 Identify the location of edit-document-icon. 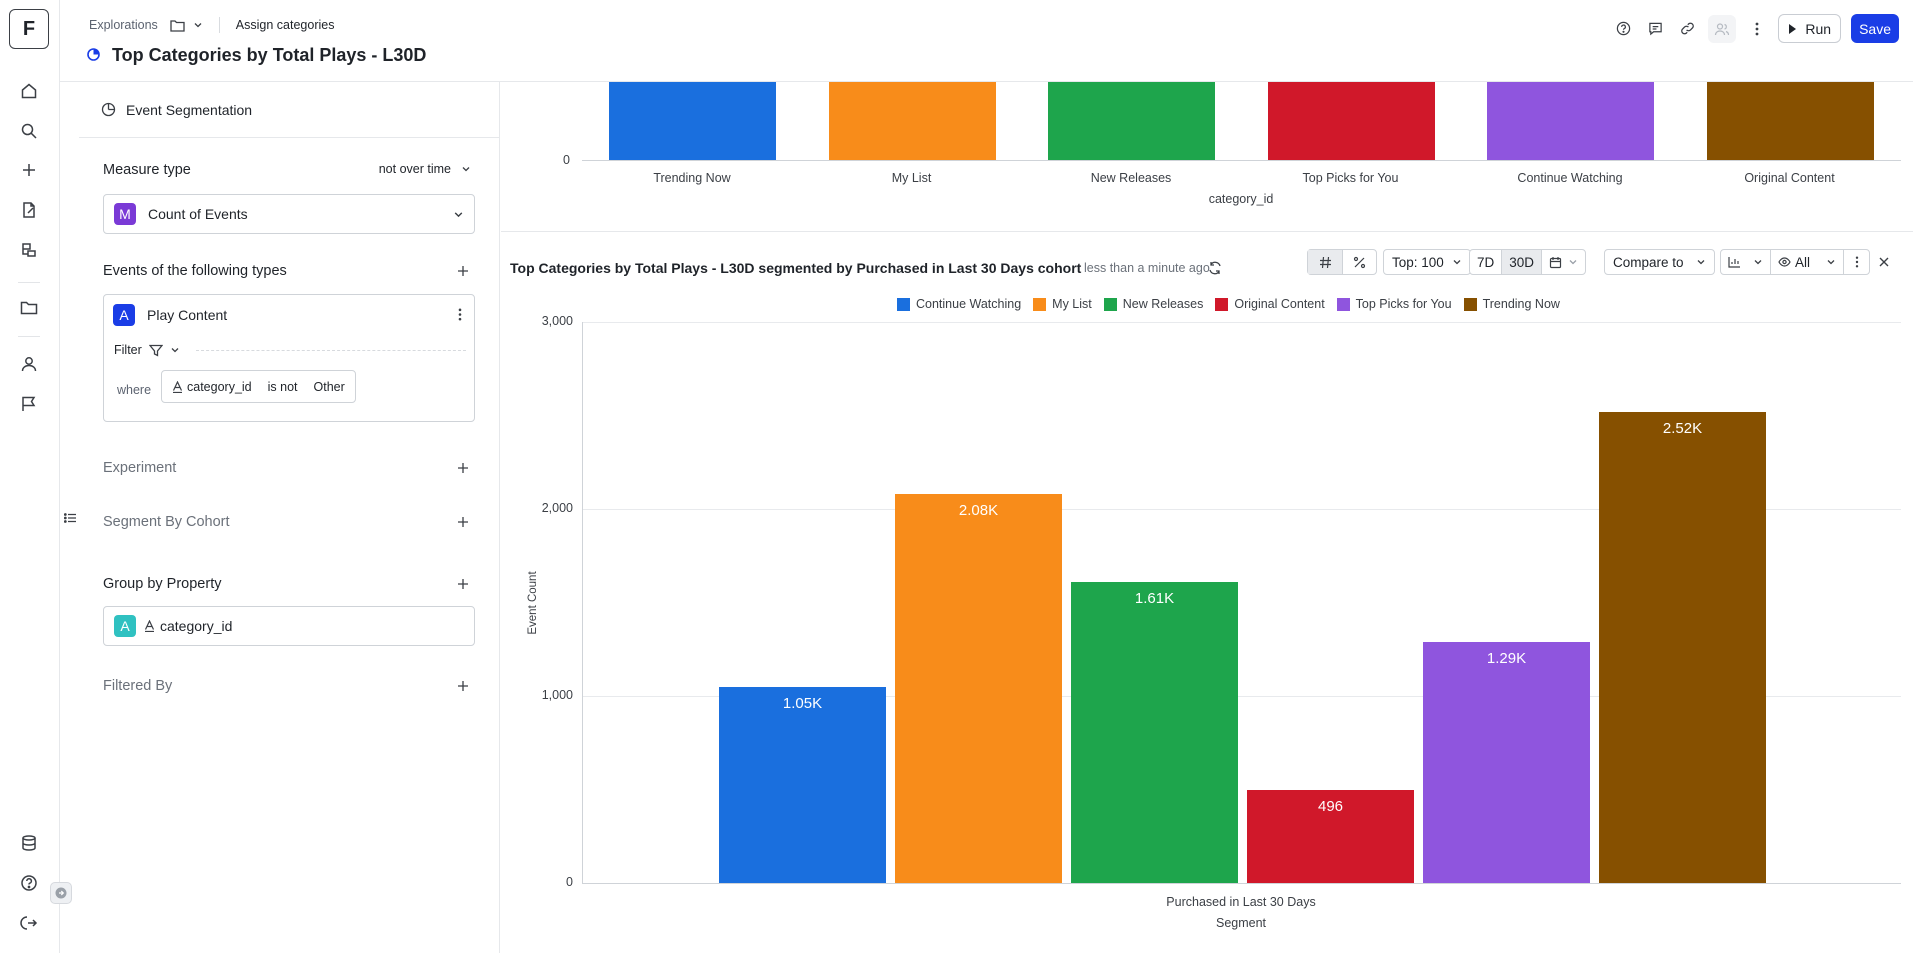
(29, 210).